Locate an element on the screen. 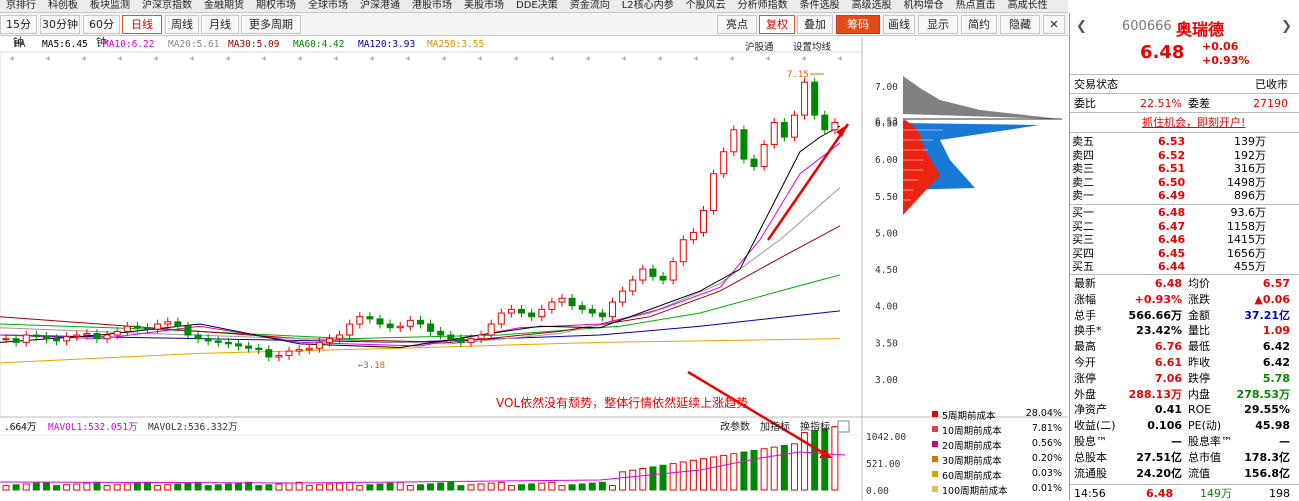 This screenshot has height=501, width=1299. stock-code: 600666 is located at coordinates (1147, 26).